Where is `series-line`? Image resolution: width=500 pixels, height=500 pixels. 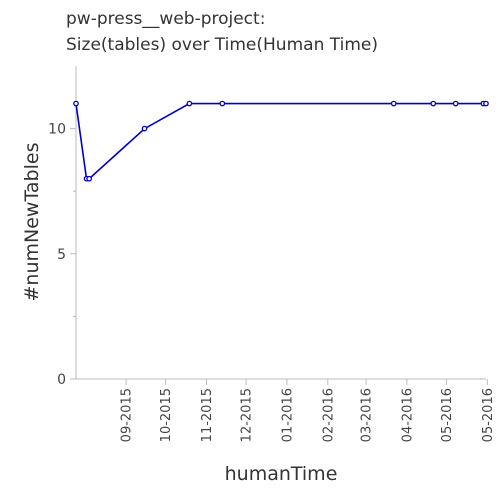
series-line is located at coordinates (280, 141).